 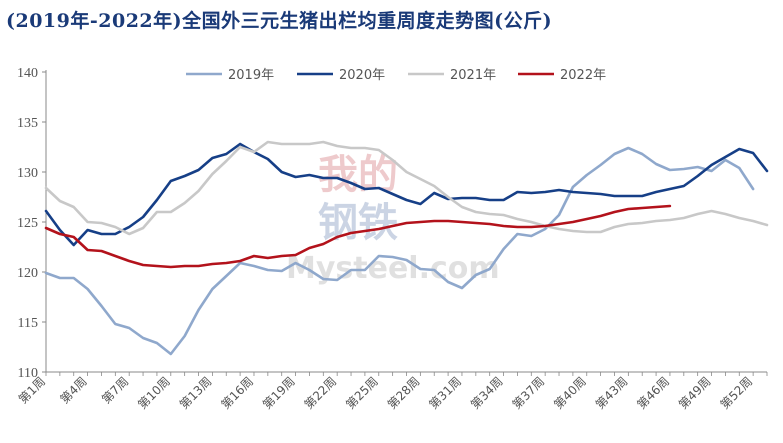 What do you see at coordinates (583, 75) in the screenshot?
I see `legend-label-2022年: 2022年` at bounding box center [583, 75].